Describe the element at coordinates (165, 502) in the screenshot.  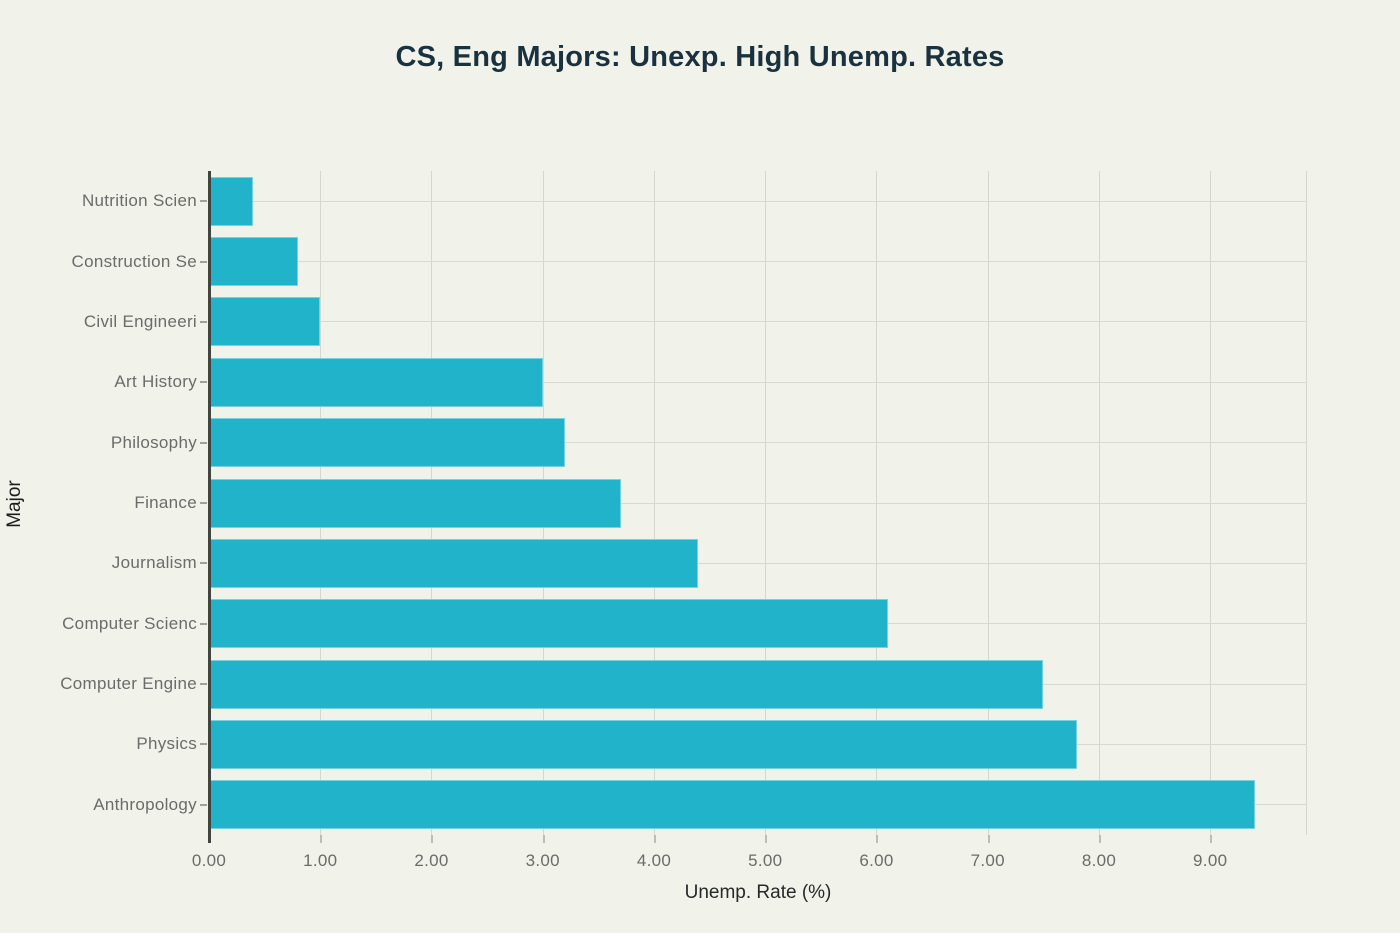
I see `y-axis-category-label: Finance` at that location.